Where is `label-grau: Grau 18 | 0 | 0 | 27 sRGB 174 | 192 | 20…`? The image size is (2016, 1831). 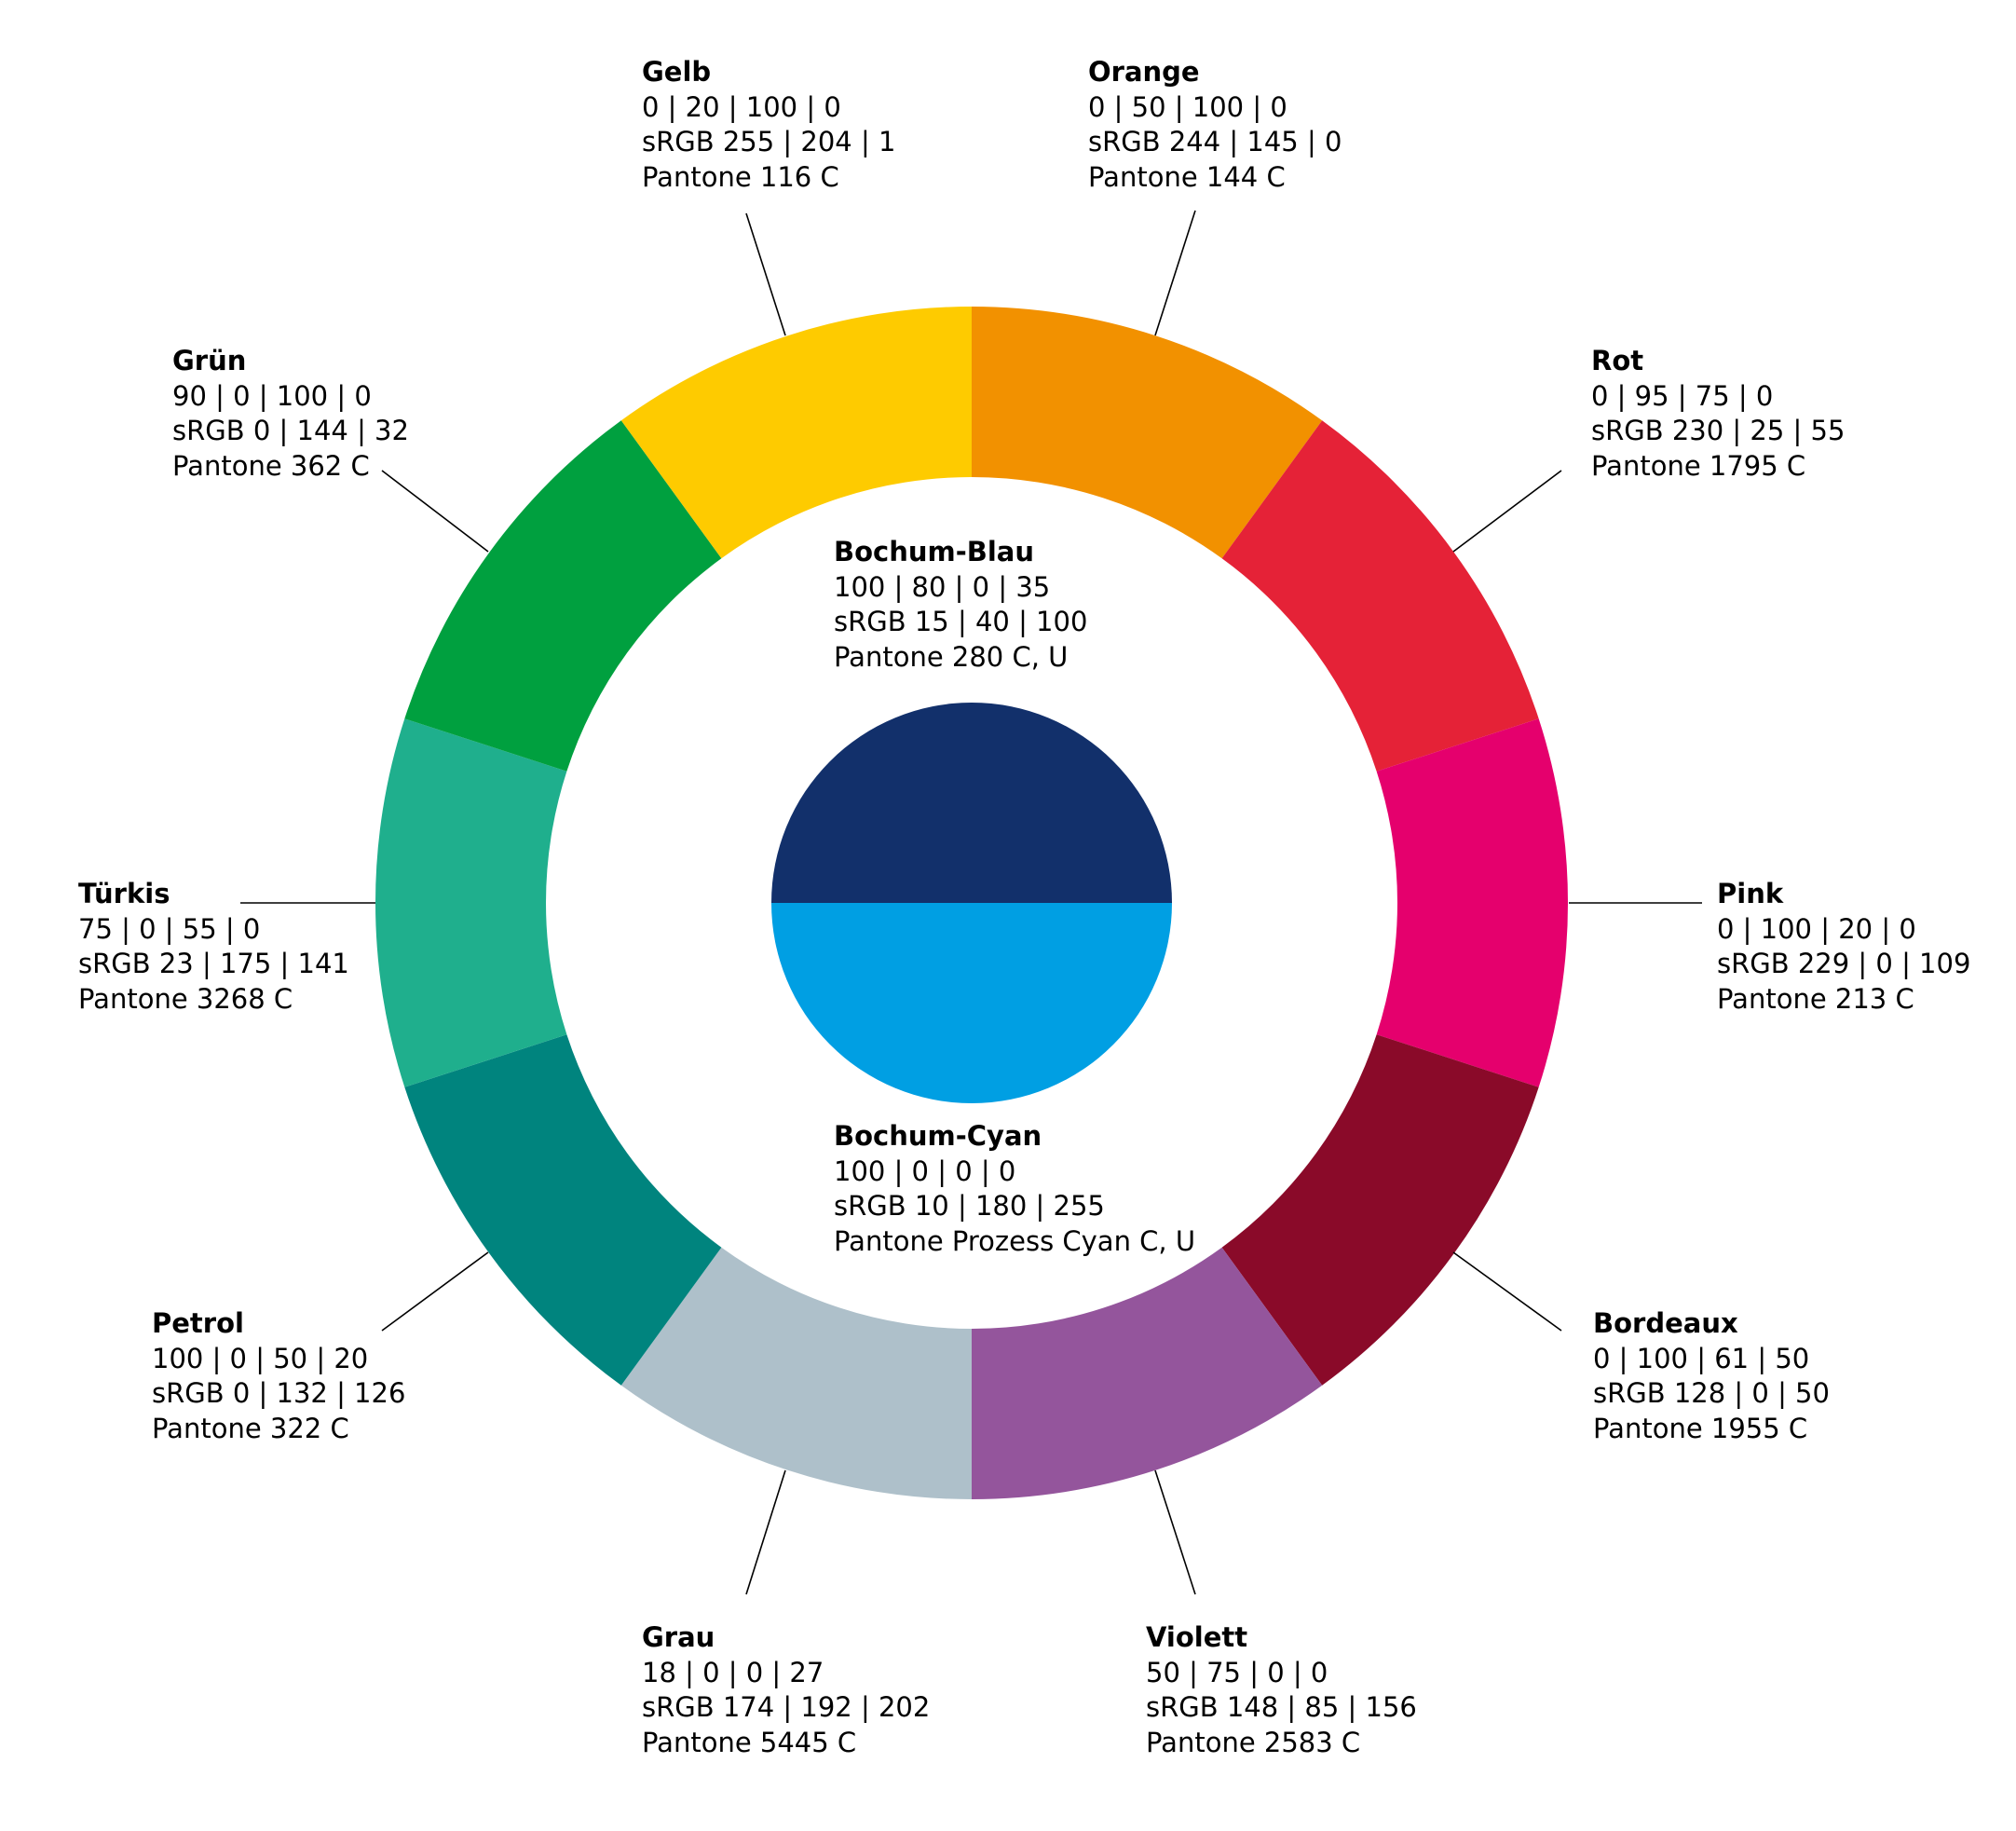
label-grau: Grau 18 | 0 | 0 | 27 sRGB 174 | 192 | 20… is located at coordinates (786, 1690).